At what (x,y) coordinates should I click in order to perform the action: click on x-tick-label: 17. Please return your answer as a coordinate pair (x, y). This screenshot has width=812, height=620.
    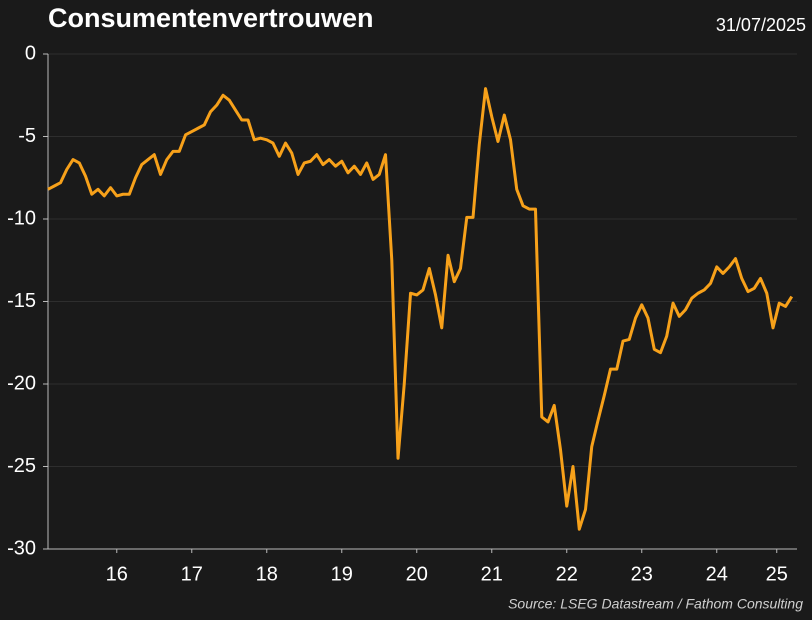
    Looking at the image, I should click on (192, 574).